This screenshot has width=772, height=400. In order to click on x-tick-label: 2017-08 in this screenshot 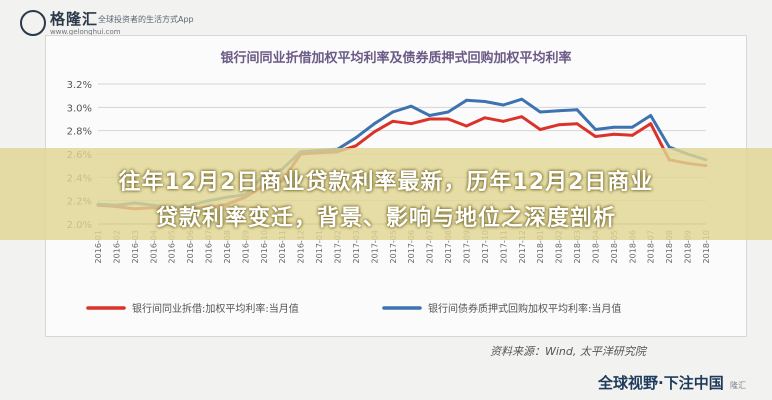, I will do `click(448, 246)`.